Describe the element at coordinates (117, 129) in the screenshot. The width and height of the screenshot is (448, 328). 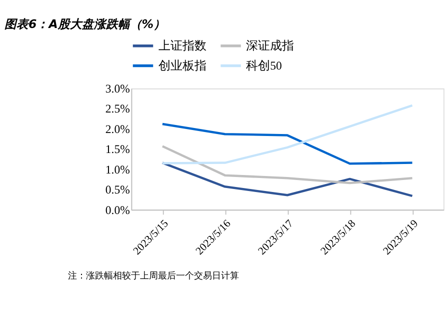
I see `y-tick-label: 2.0%` at that location.